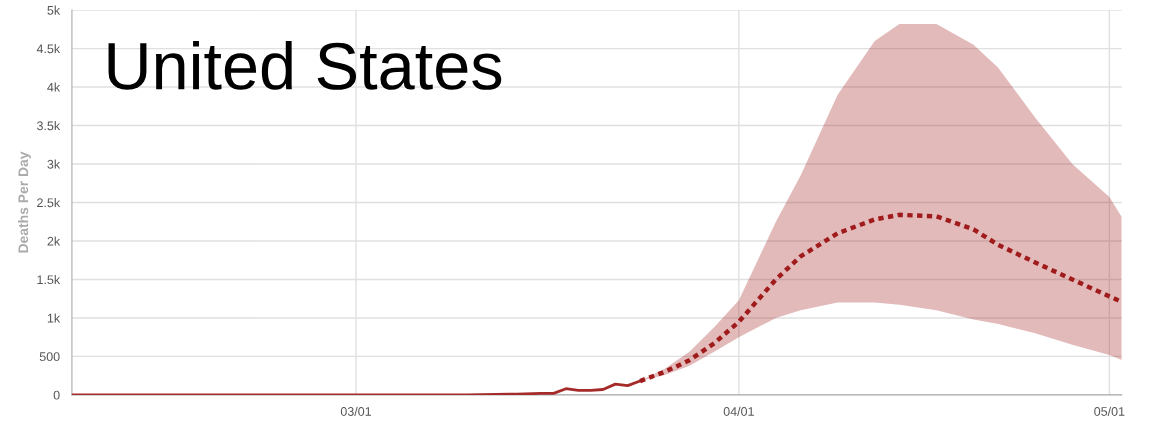 This screenshot has width=1160, height=421. I want to click on y-tick-label: 500, so click(49, 357).